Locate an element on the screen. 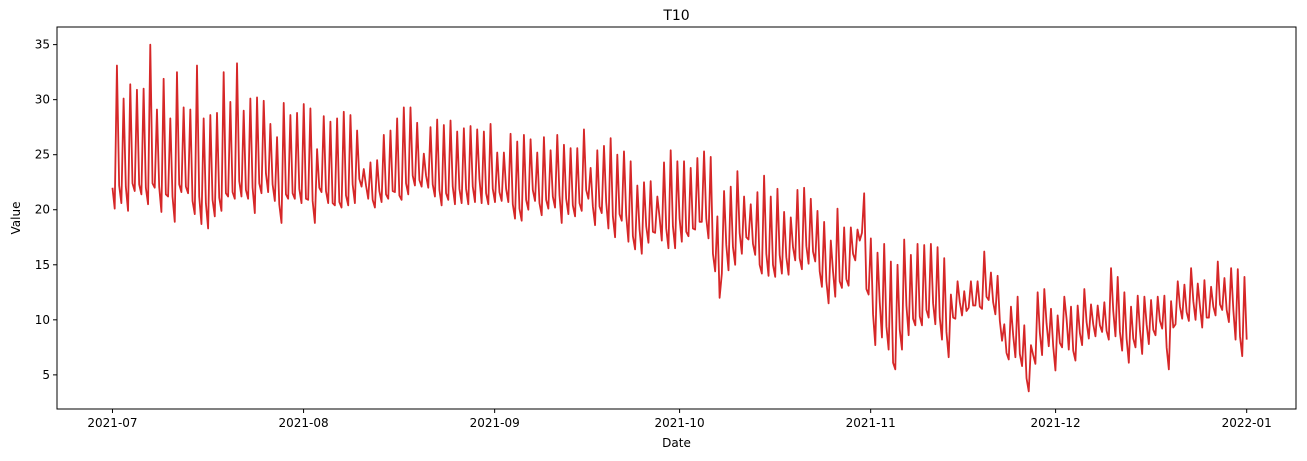  x-tick-label-6: 2022-01 is located at coordinates (1247, 423).